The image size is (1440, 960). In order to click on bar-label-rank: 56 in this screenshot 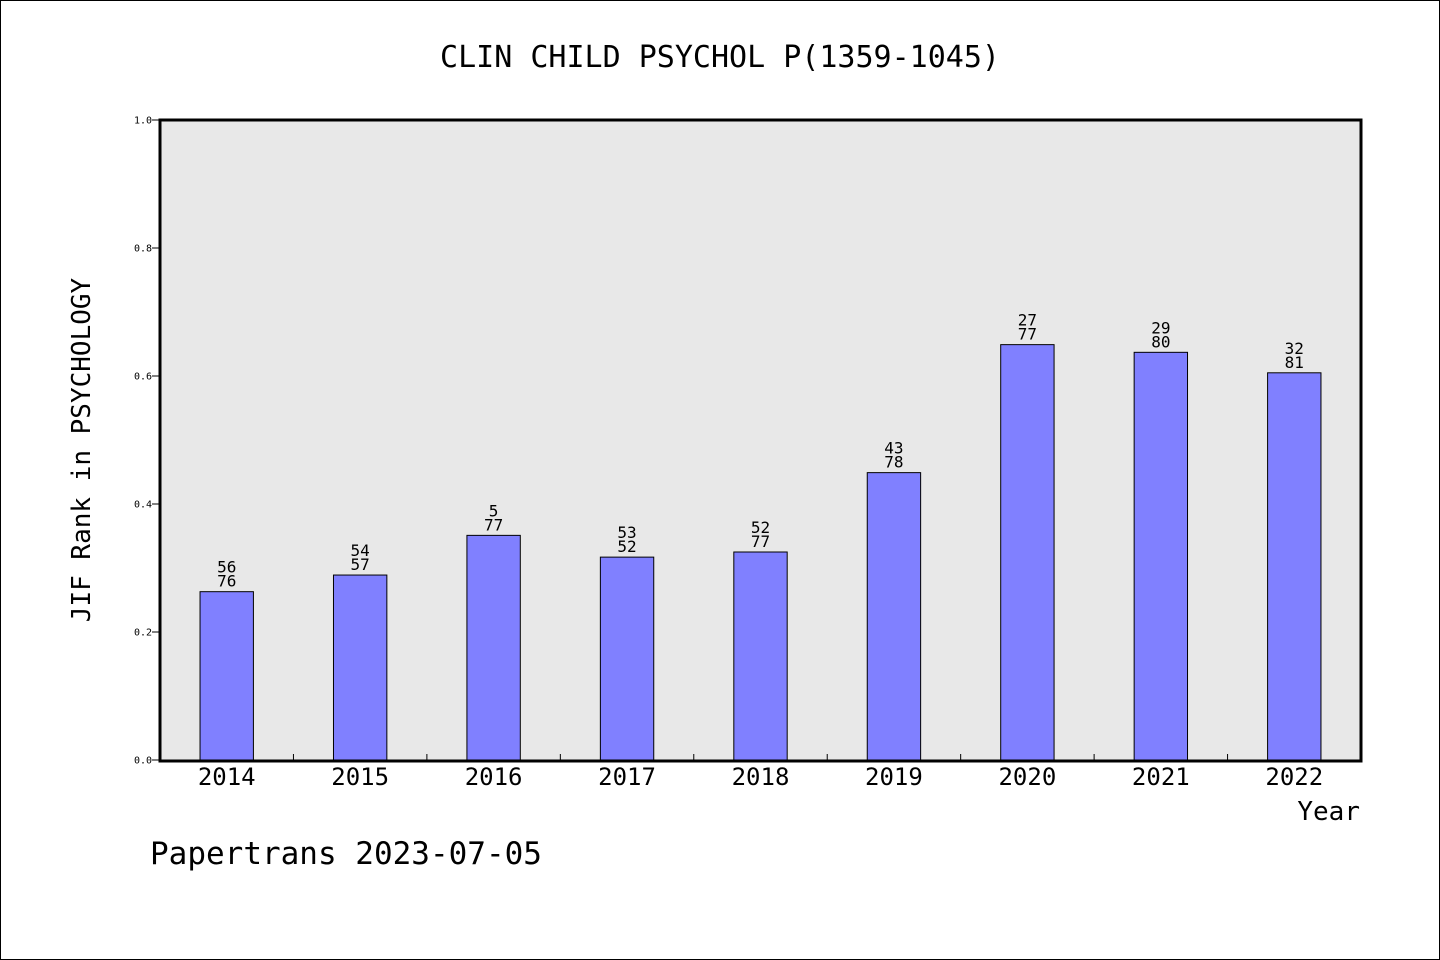, I will do `click(226, 567)`.